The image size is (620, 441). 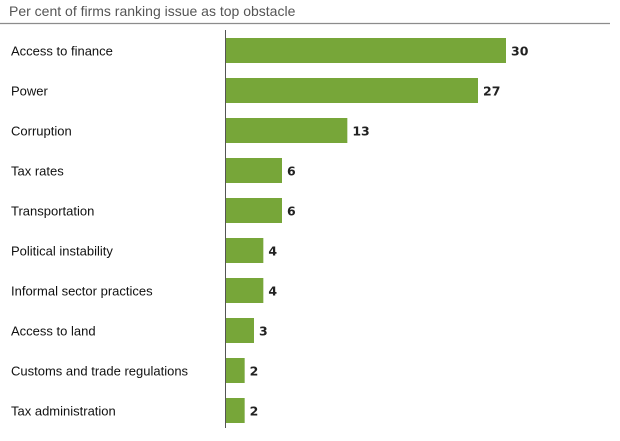 I want to click on category-label: Power, so click(x=30, y=91).